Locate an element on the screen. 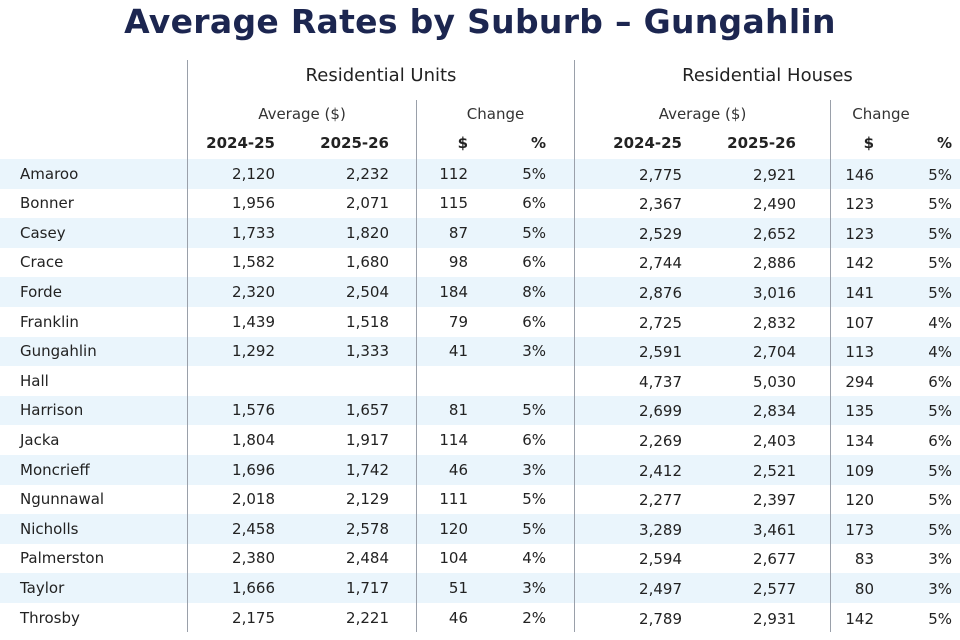 The width and height of the screenshot is (960, 640). units-change-dollar-header: $ is located at coordinates (462, 143).